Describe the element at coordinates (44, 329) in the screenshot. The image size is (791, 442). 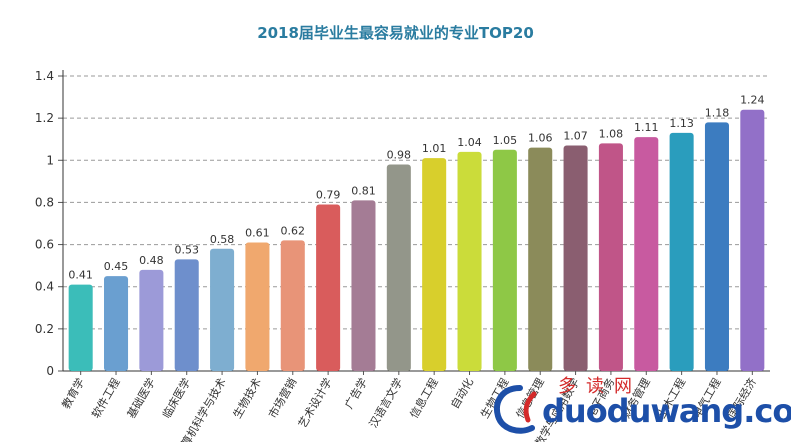
I see `y-tick-label: 0.2` at that location.